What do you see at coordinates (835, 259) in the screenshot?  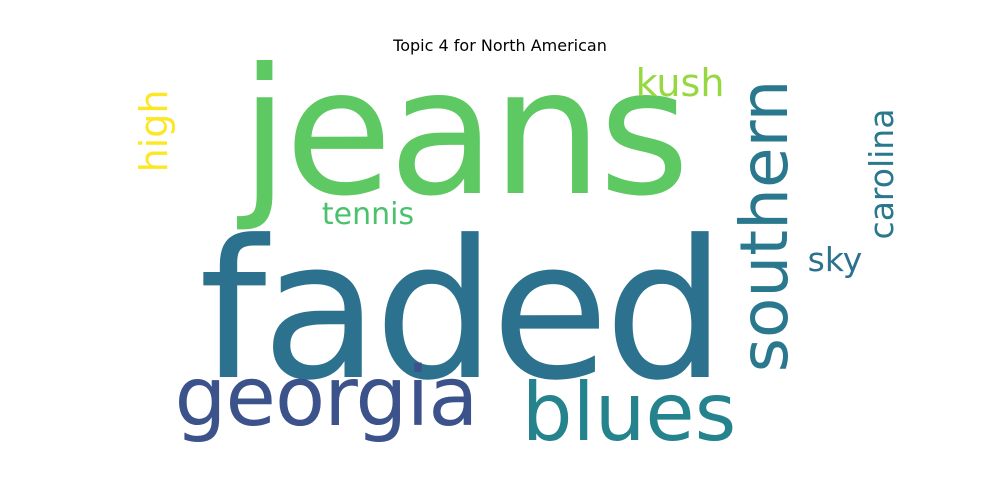 I see `word-sky: sky` at bounding box center [835, 259].